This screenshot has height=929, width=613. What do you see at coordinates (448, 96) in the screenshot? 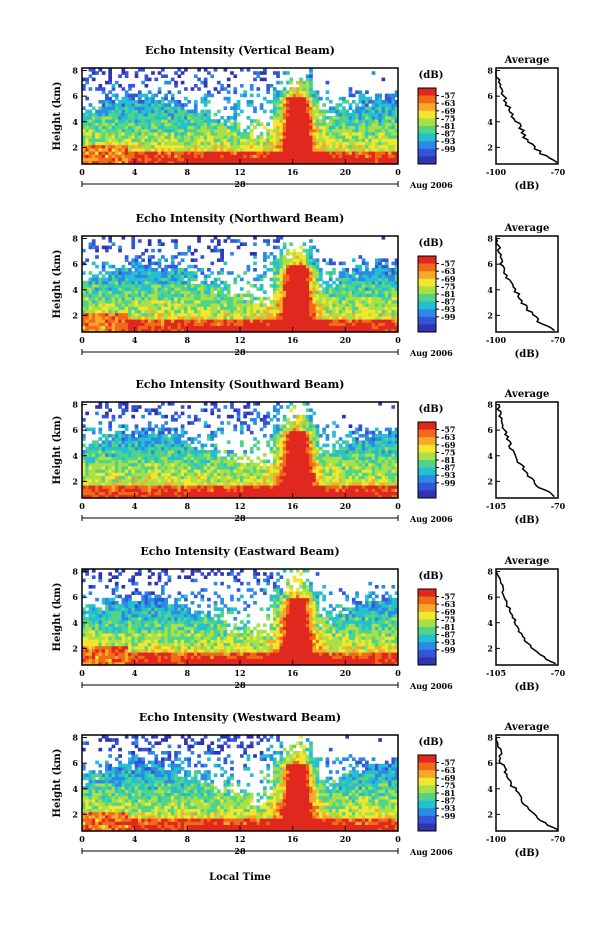
I see `colorbar-label: -57` at bounding box center [448, 96].